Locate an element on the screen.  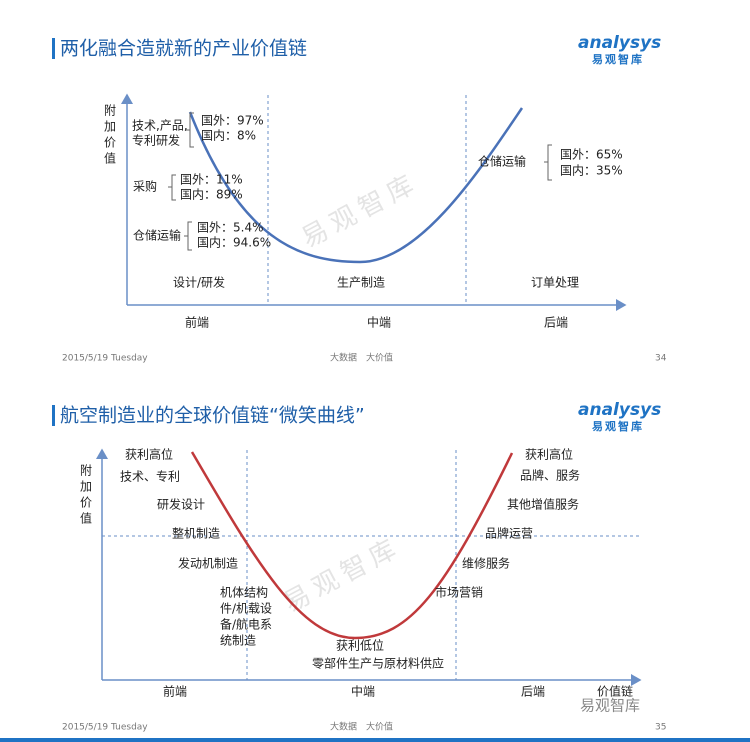
share: 国外：65% is located at coordinates (591, 155).